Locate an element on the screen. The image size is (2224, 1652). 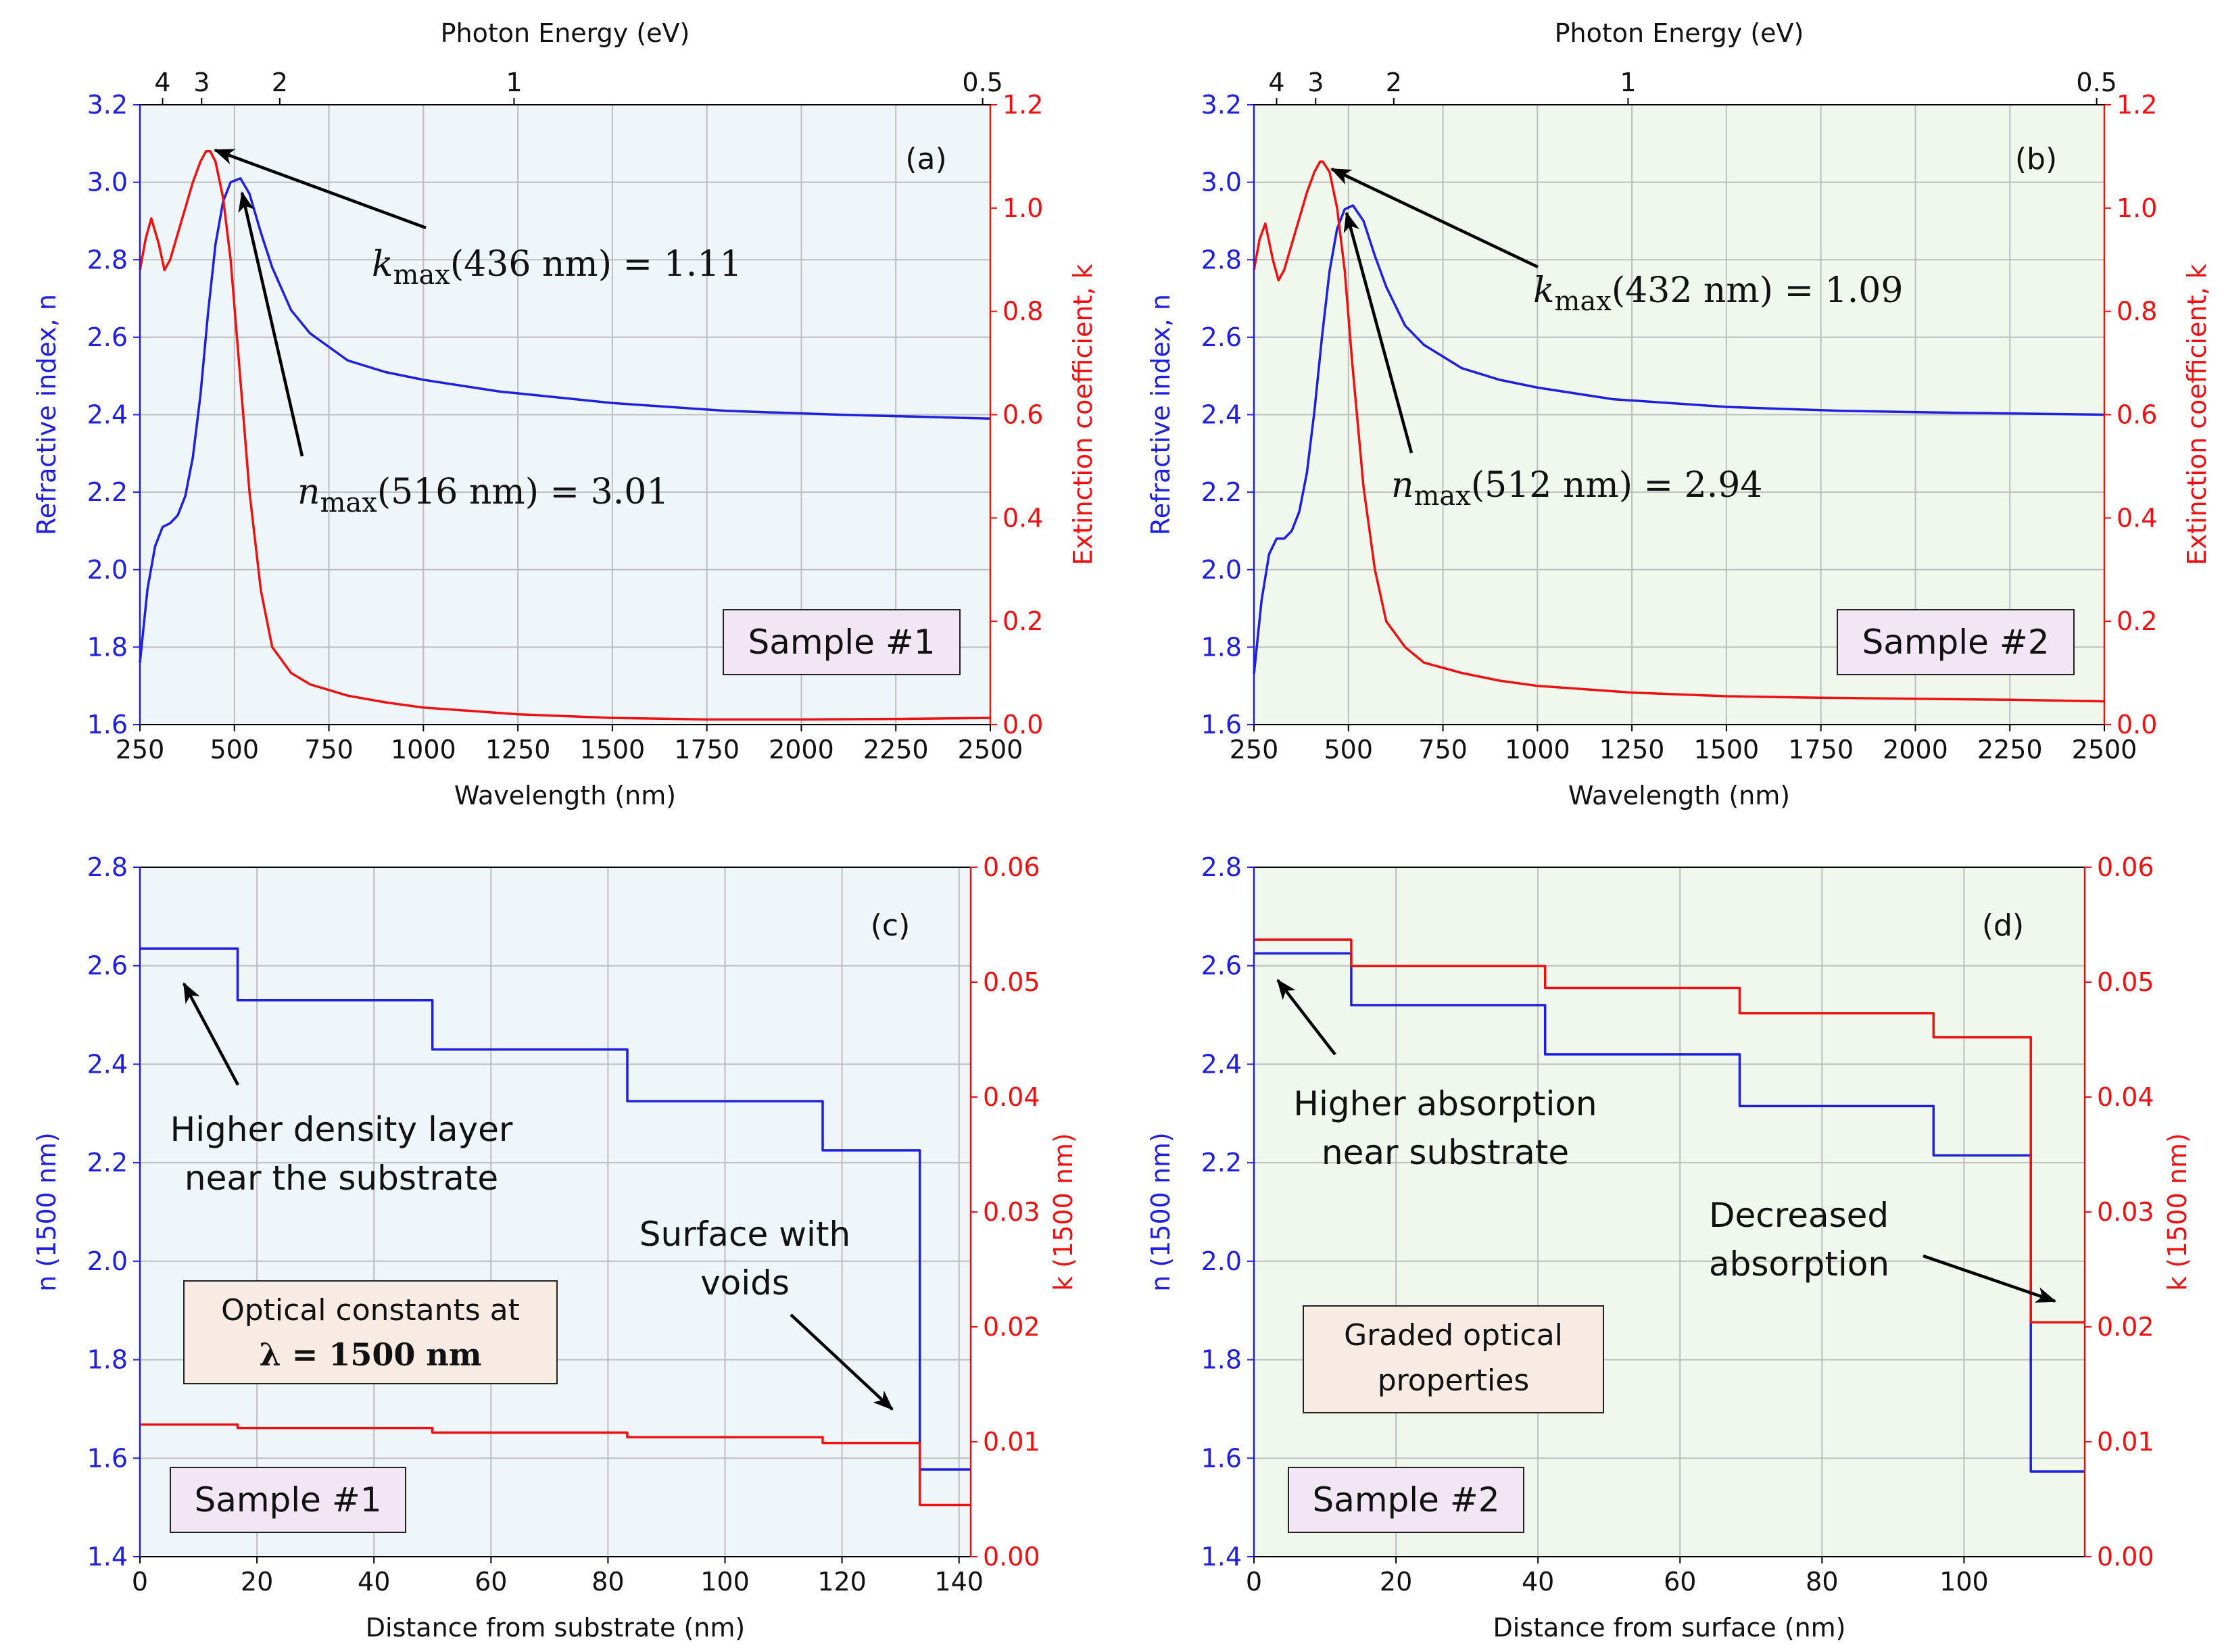
top-tick-label: 0.5 is located at coordinates (2096, 82).